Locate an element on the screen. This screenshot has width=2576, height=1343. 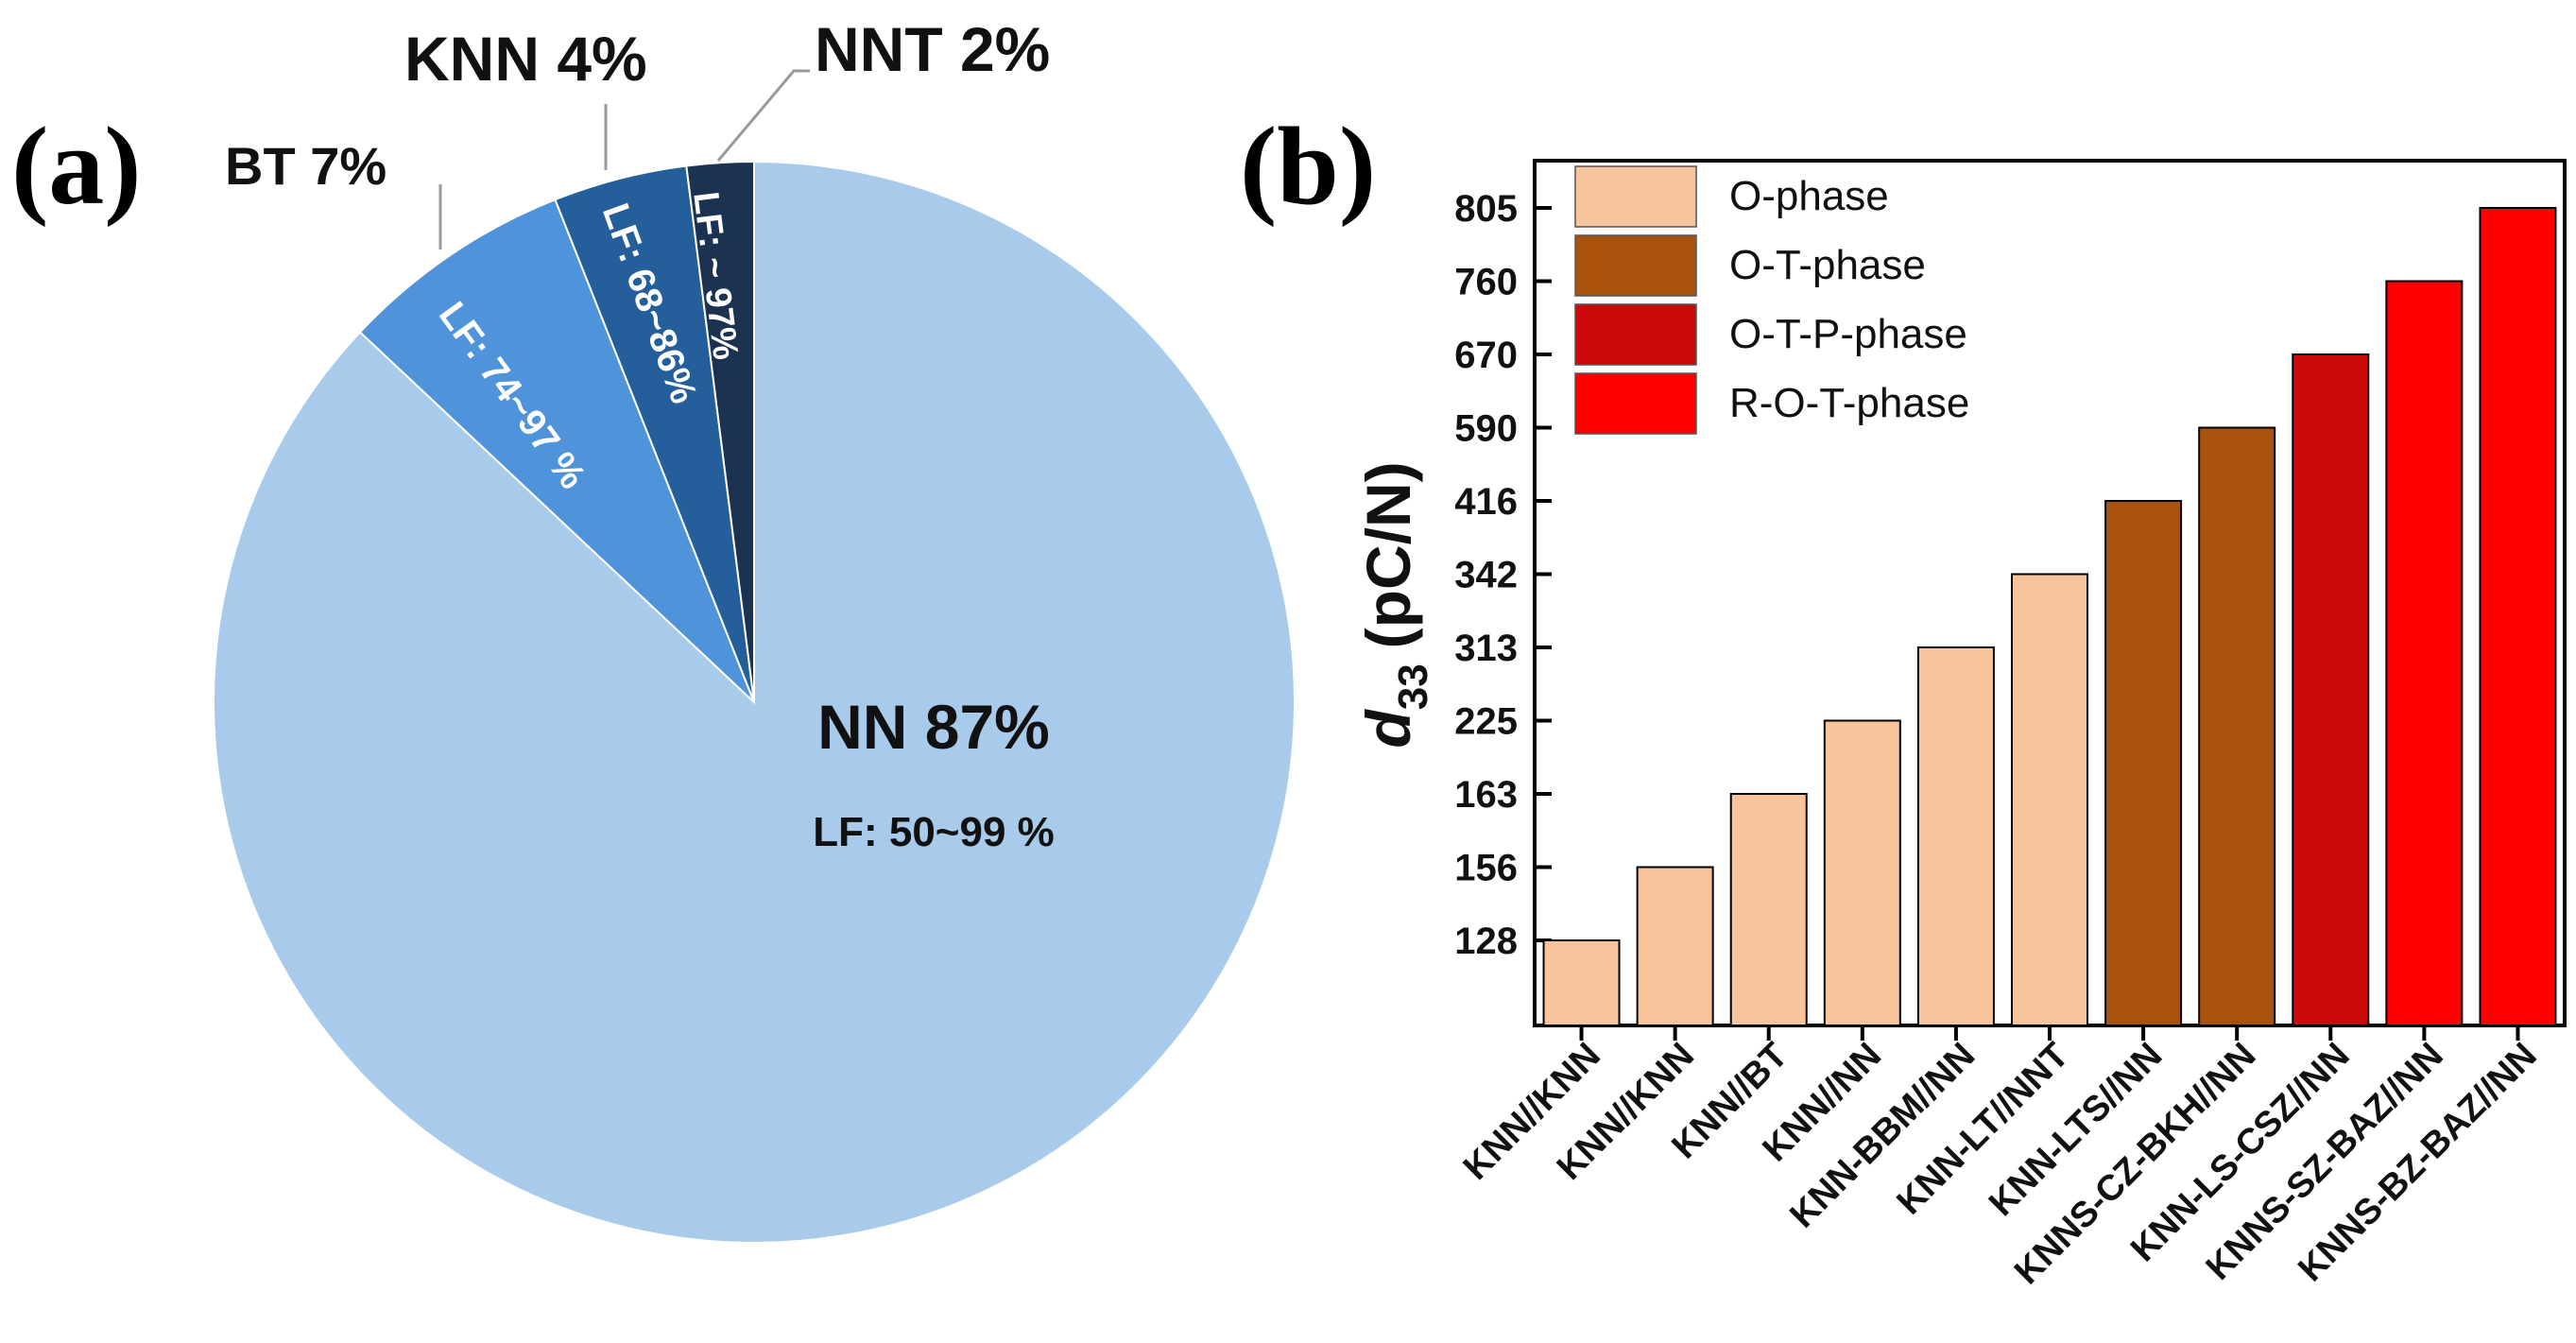
y-tick-label: 805 is located at coordinates (1486, 209).